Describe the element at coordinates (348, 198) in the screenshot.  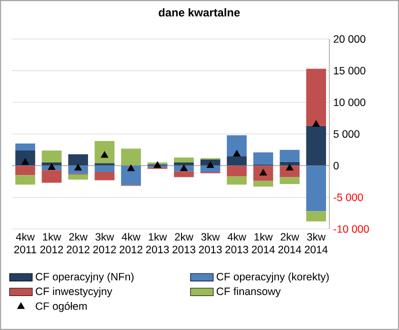
I see `y-tick-label: -5 000` at that location.